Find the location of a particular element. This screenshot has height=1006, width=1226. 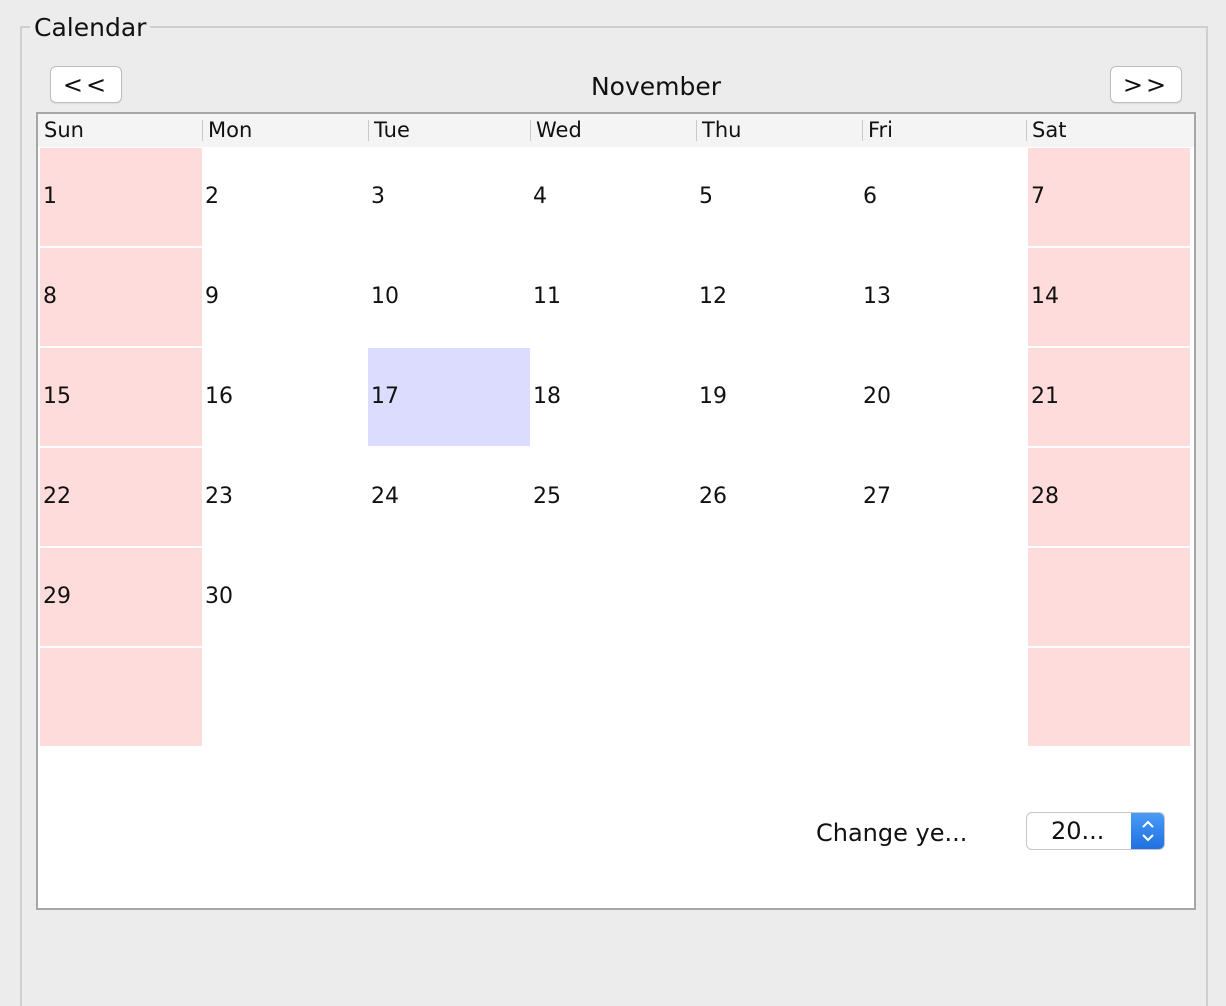

calendar-group-title: Calendar is located at coordinates (90, 28).